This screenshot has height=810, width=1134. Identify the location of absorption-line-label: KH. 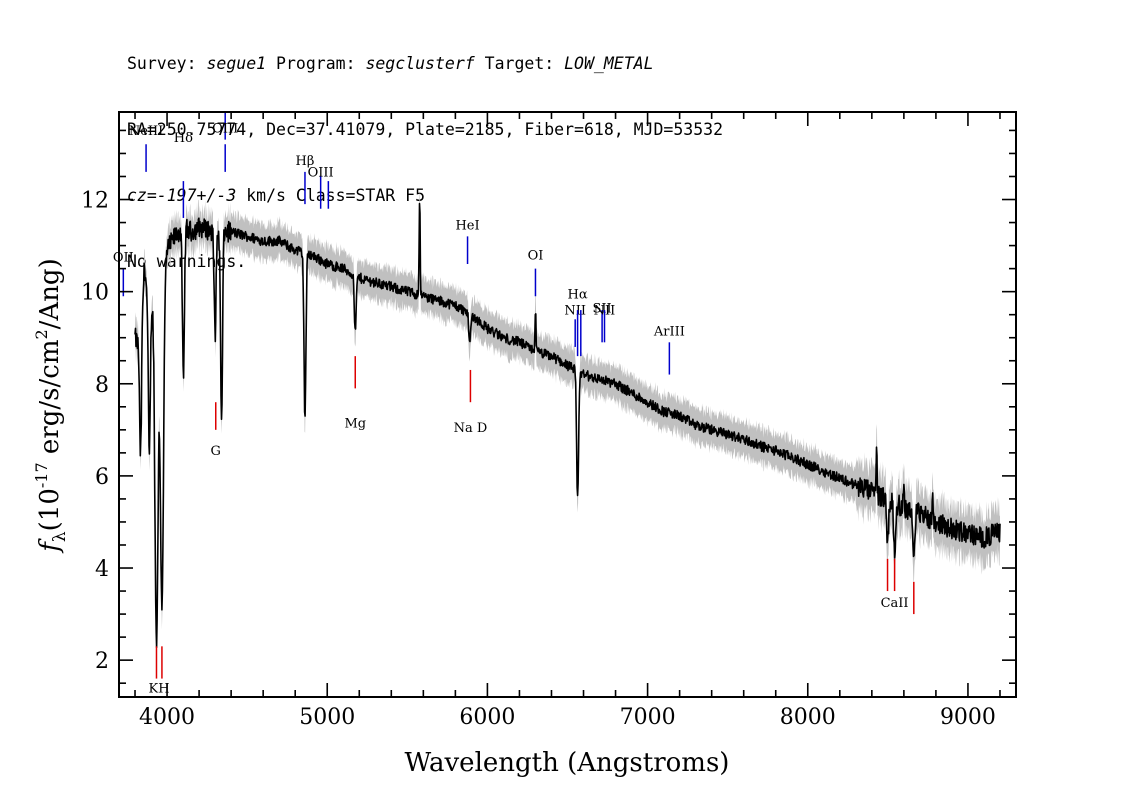
(159, 688).